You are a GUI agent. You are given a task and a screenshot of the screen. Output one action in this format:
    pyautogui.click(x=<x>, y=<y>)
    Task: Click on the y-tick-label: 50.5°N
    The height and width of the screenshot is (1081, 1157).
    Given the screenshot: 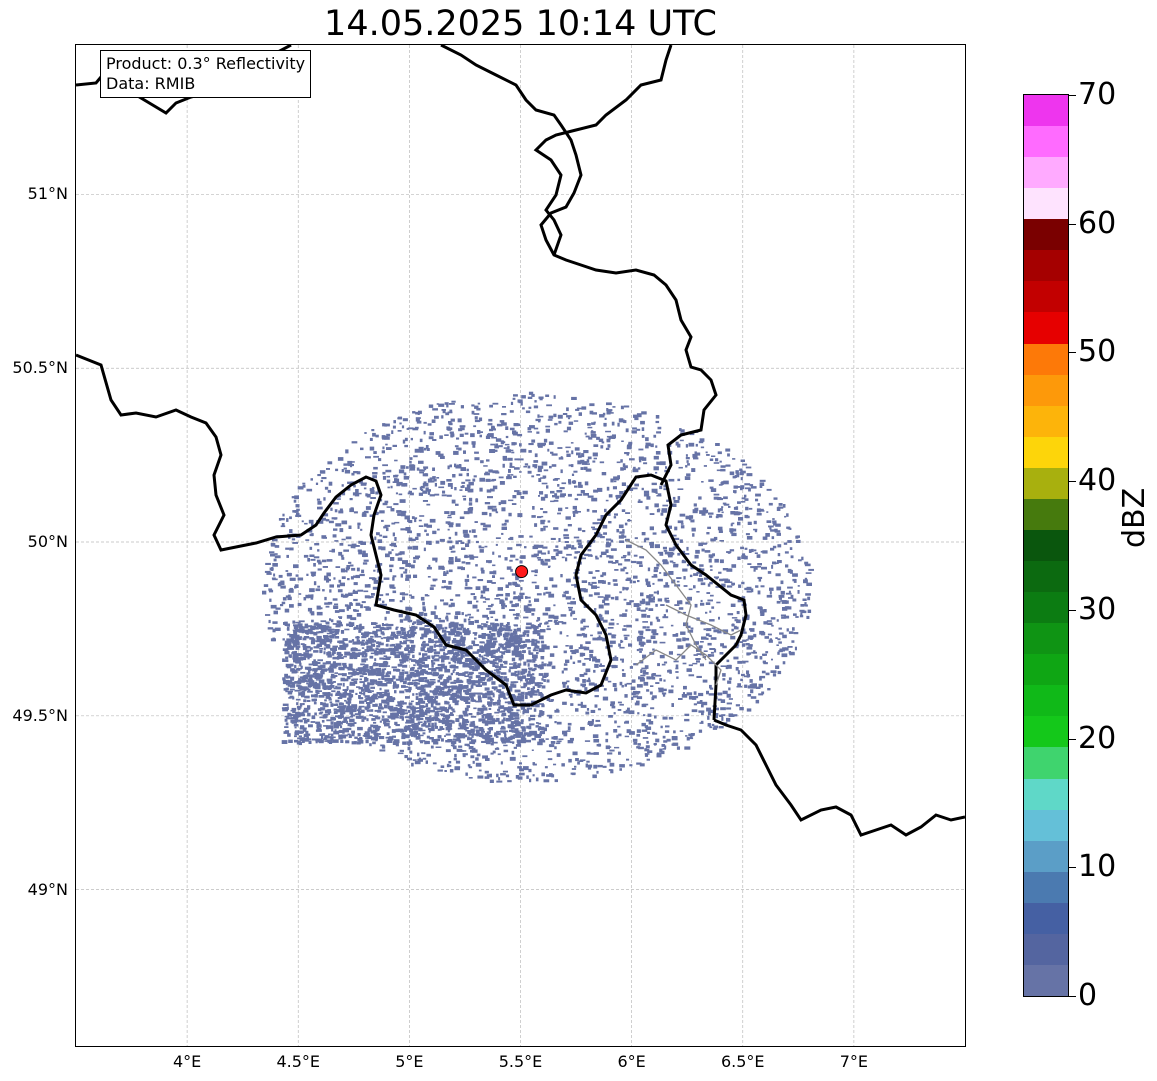 What is the action you would take?
    pyautogui.click(x=40, y=368)
    